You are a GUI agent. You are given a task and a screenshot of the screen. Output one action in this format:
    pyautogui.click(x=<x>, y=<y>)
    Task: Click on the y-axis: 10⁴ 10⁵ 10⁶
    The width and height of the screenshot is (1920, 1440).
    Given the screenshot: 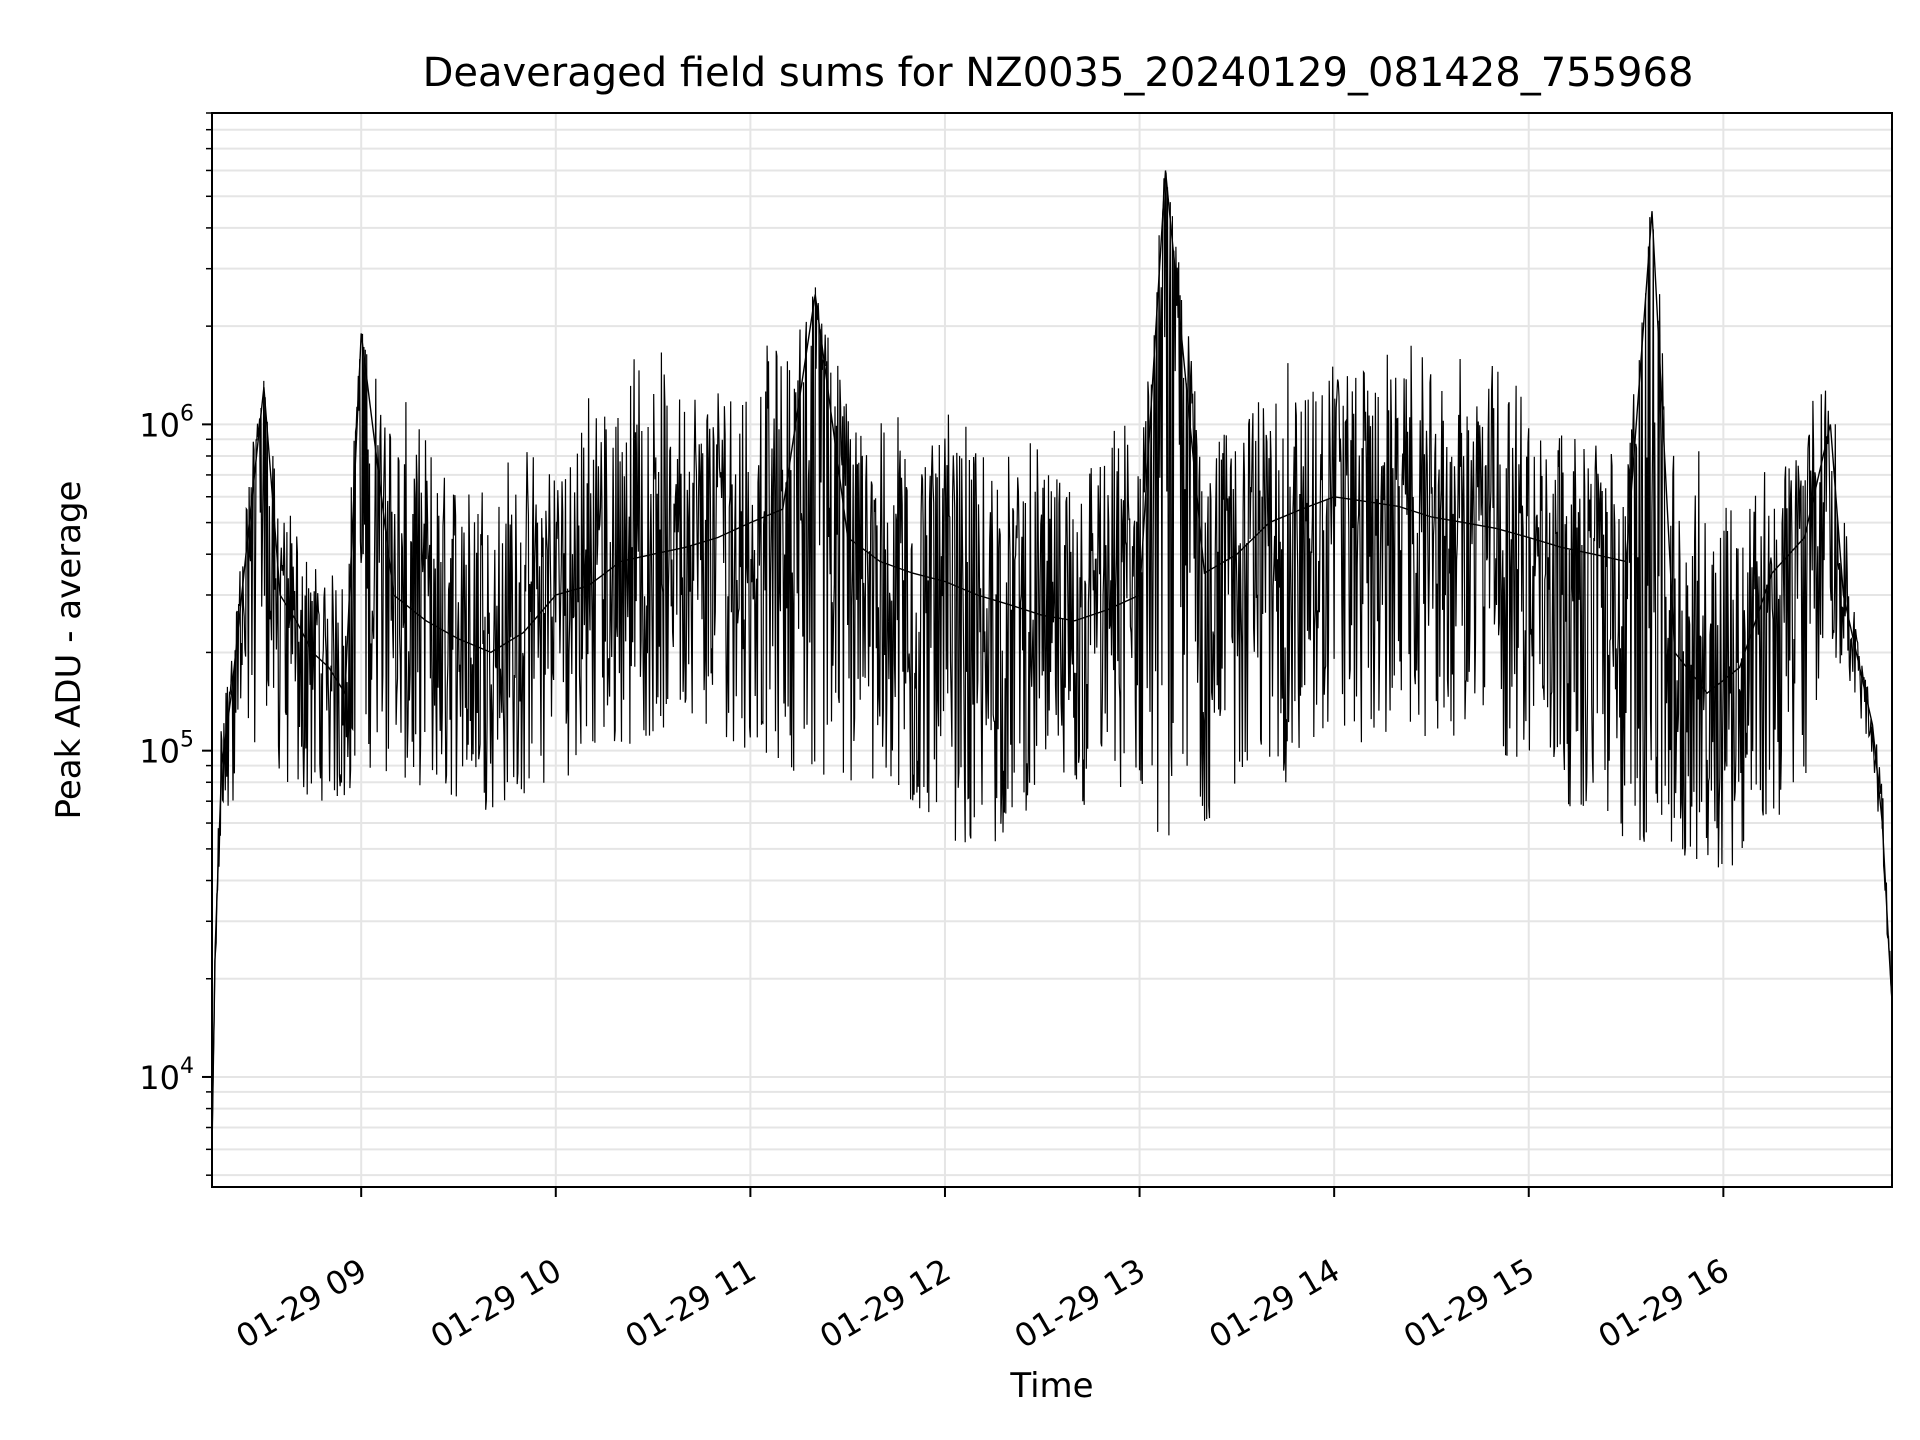 What is the action you would take?
    pyautogui.click(x=175, y=644)
    